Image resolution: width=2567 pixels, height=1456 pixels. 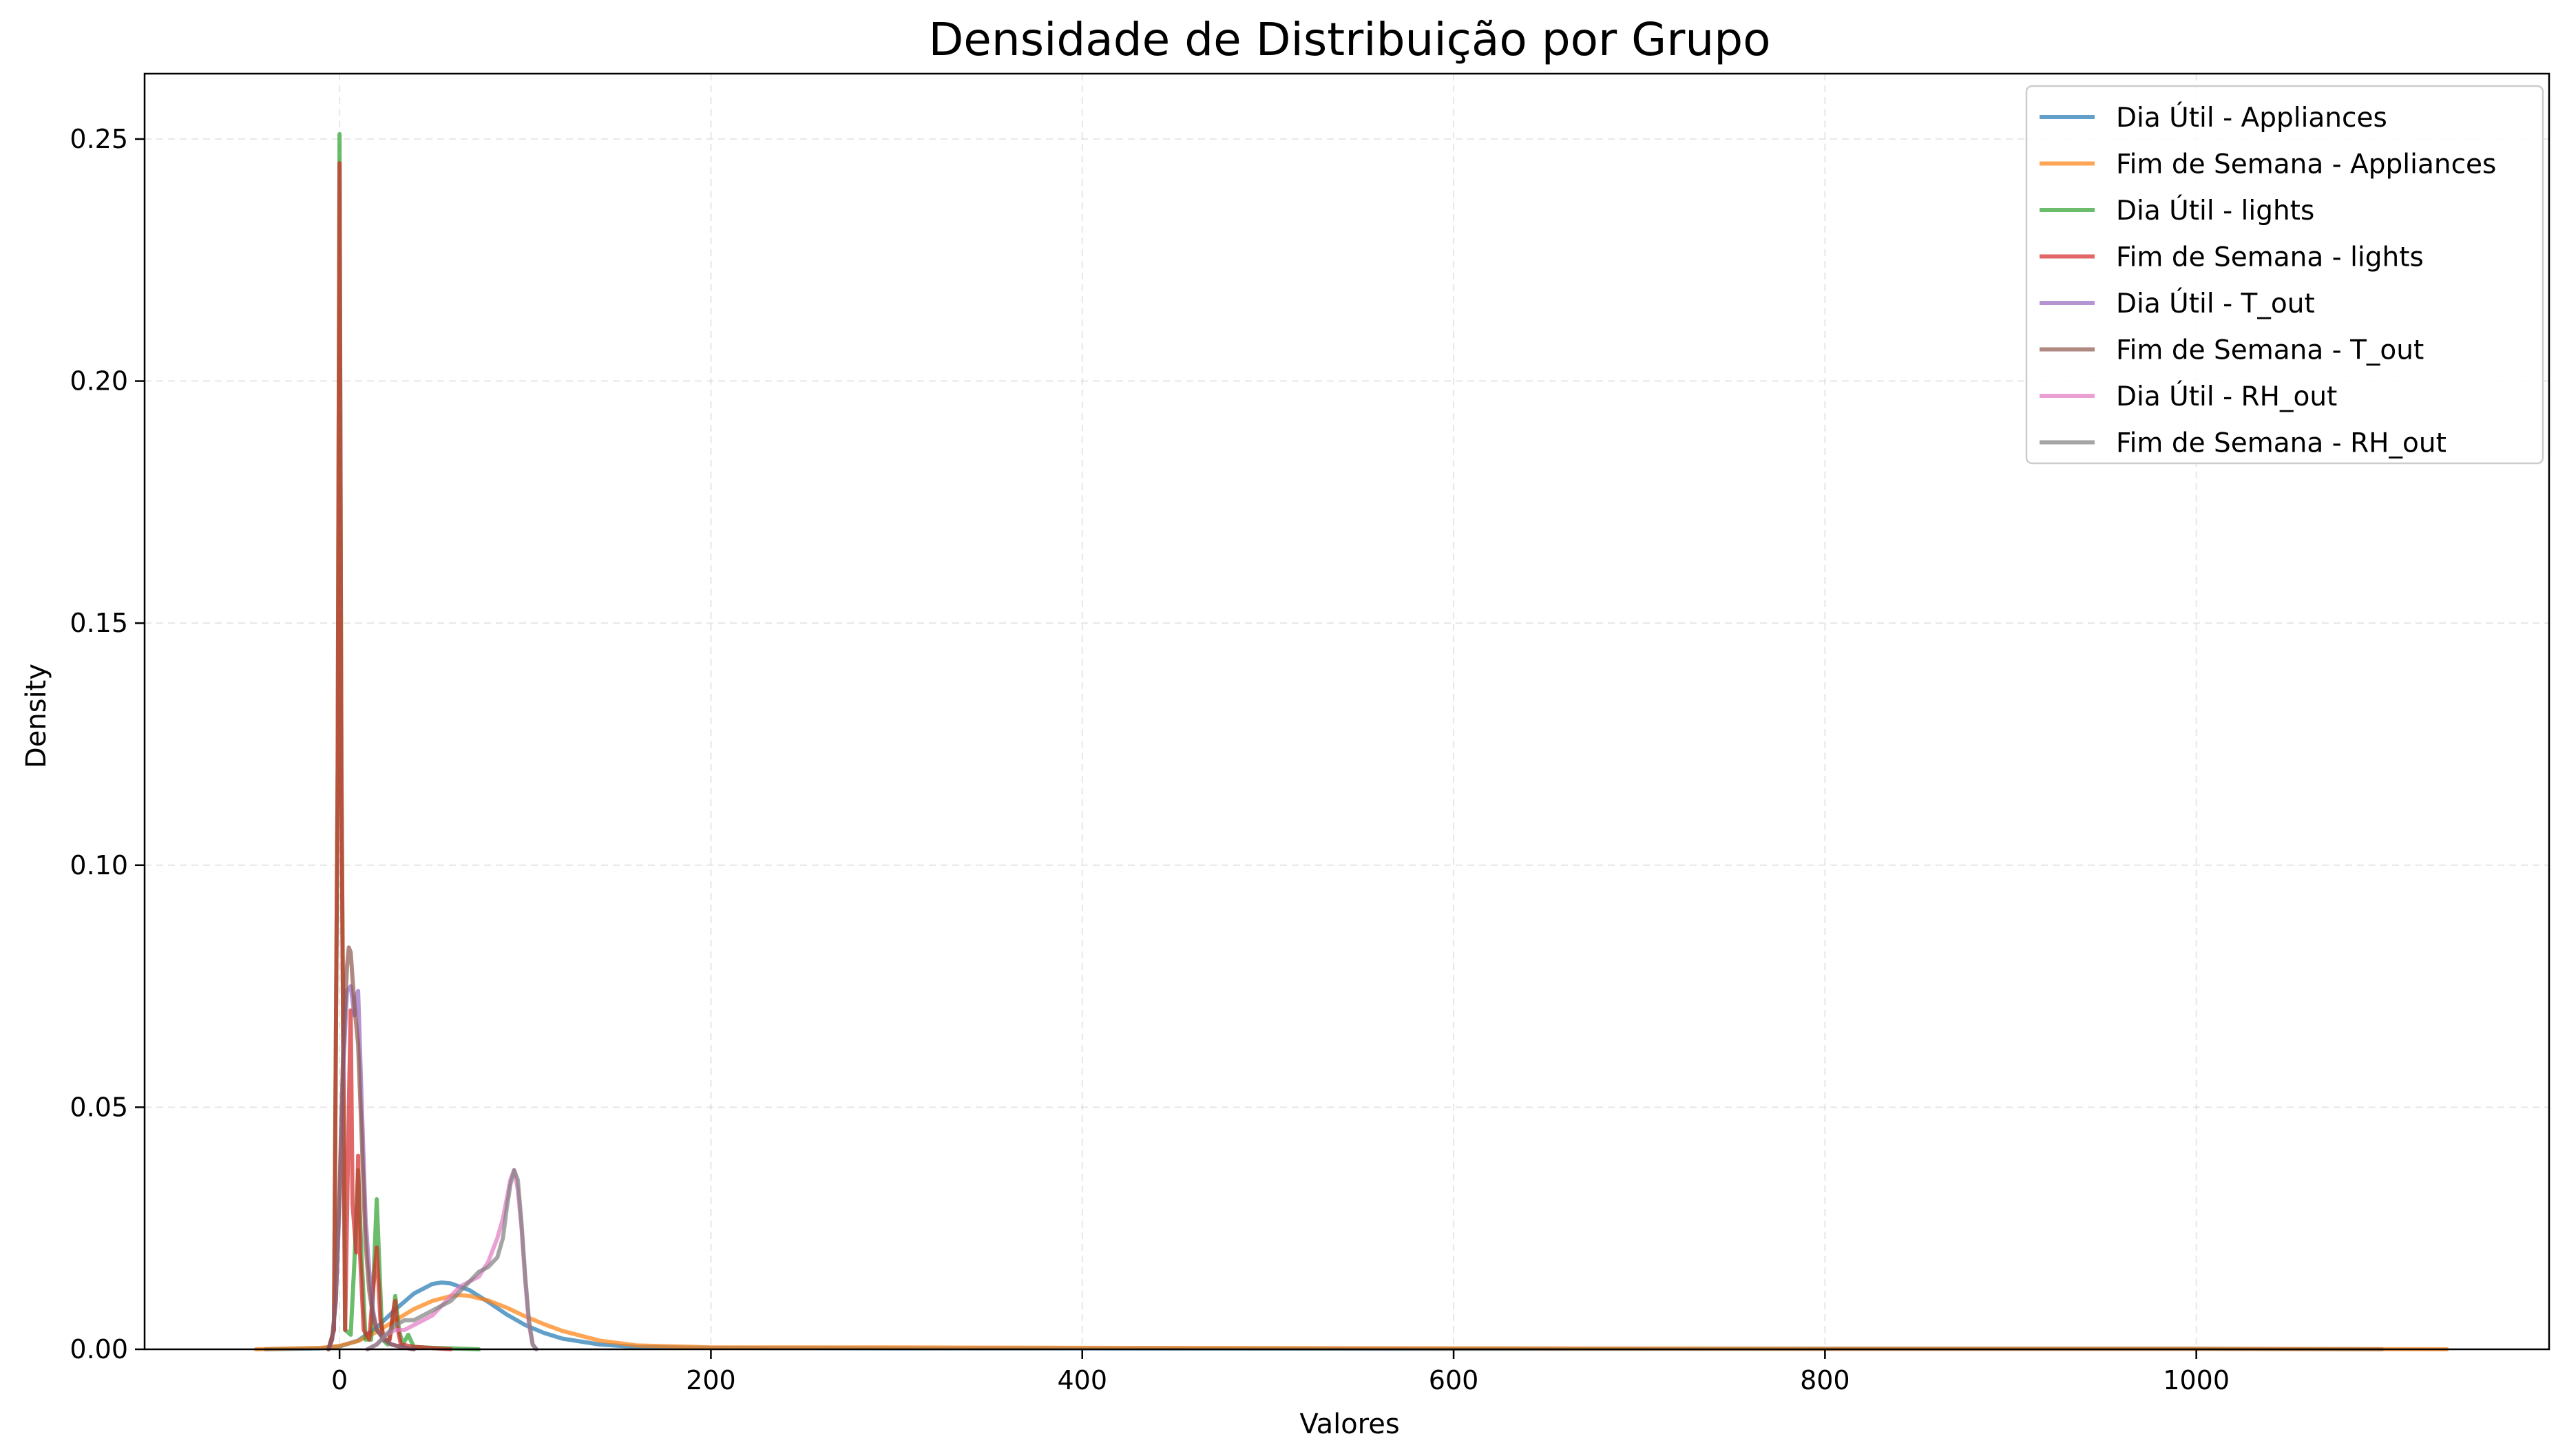 I want to click on y-axis-label: Density, so click(x=36, y=716).